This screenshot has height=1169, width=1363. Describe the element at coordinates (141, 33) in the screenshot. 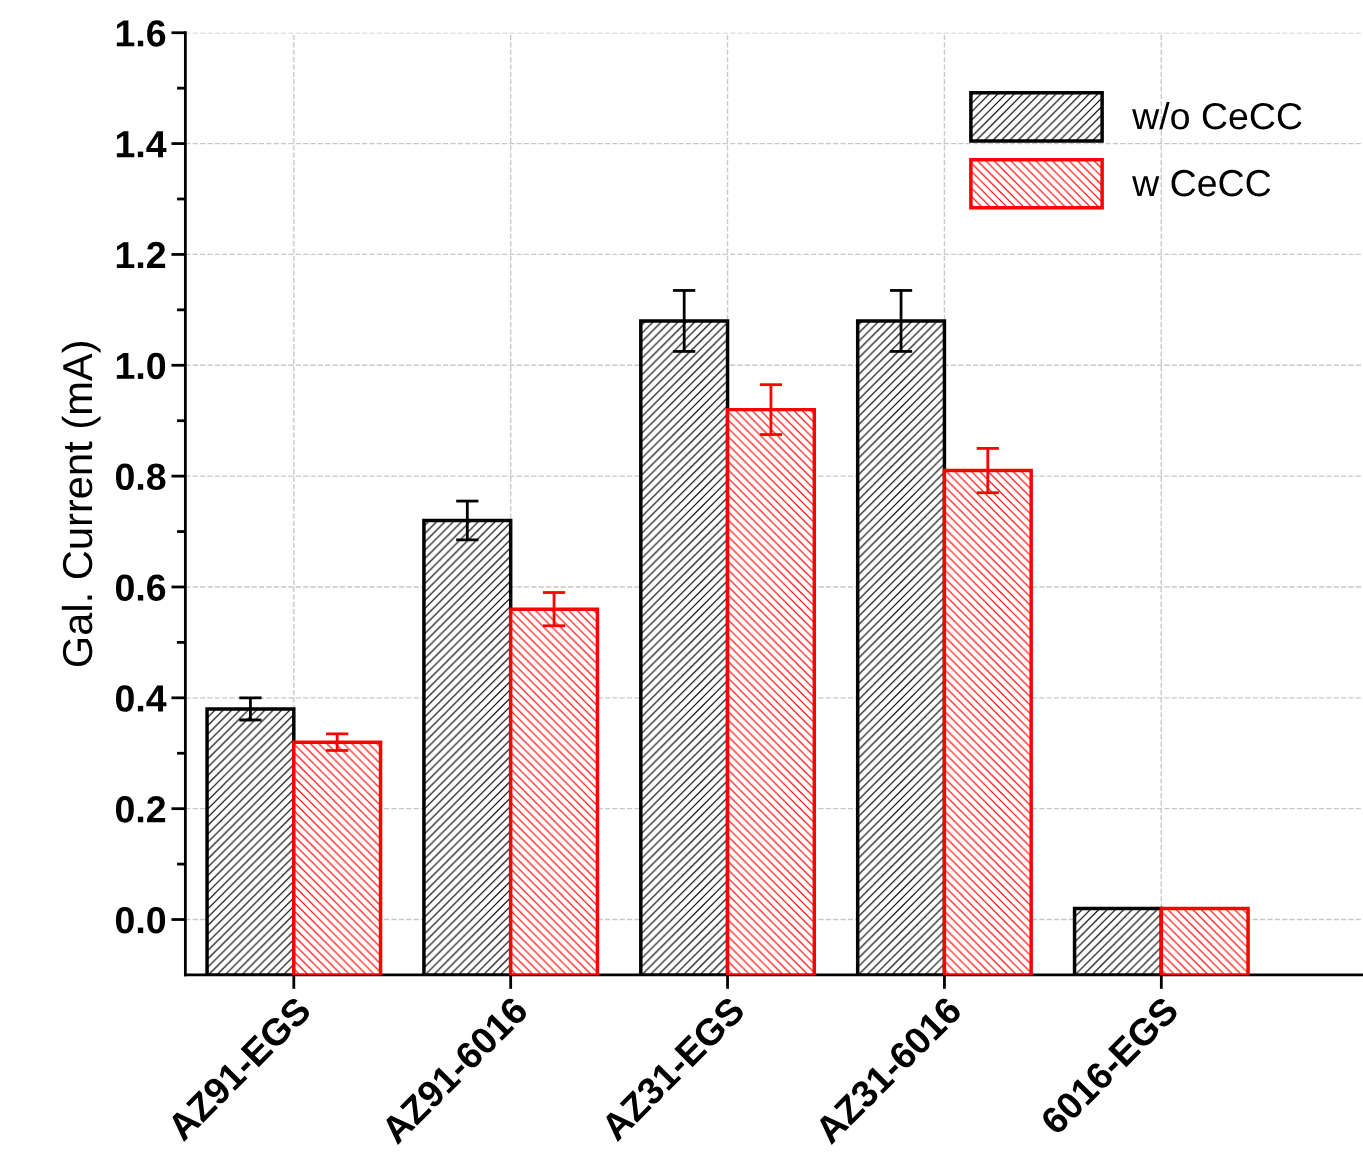

I see `y-tick-label: 1.6` at that location.